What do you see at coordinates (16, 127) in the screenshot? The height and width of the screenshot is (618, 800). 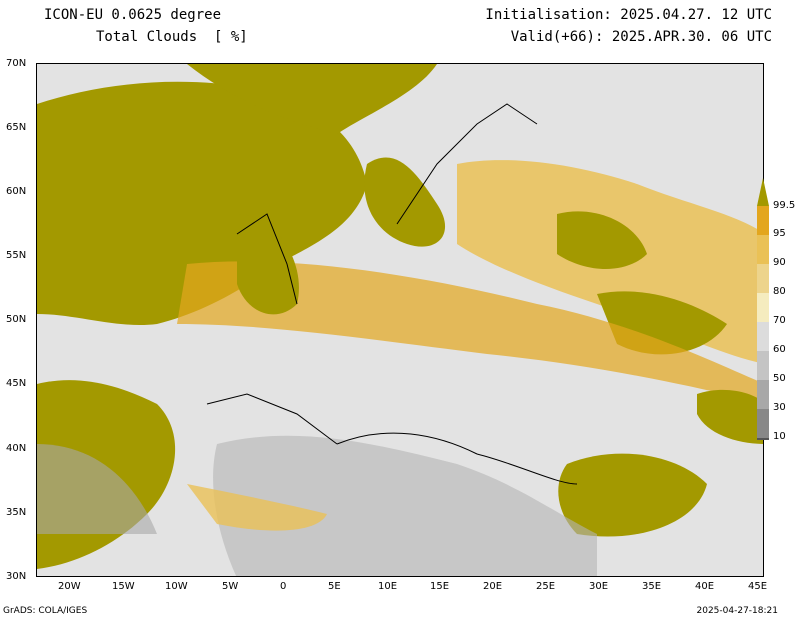 I see `lat-label: 65N` at bounding box center [16, 127].